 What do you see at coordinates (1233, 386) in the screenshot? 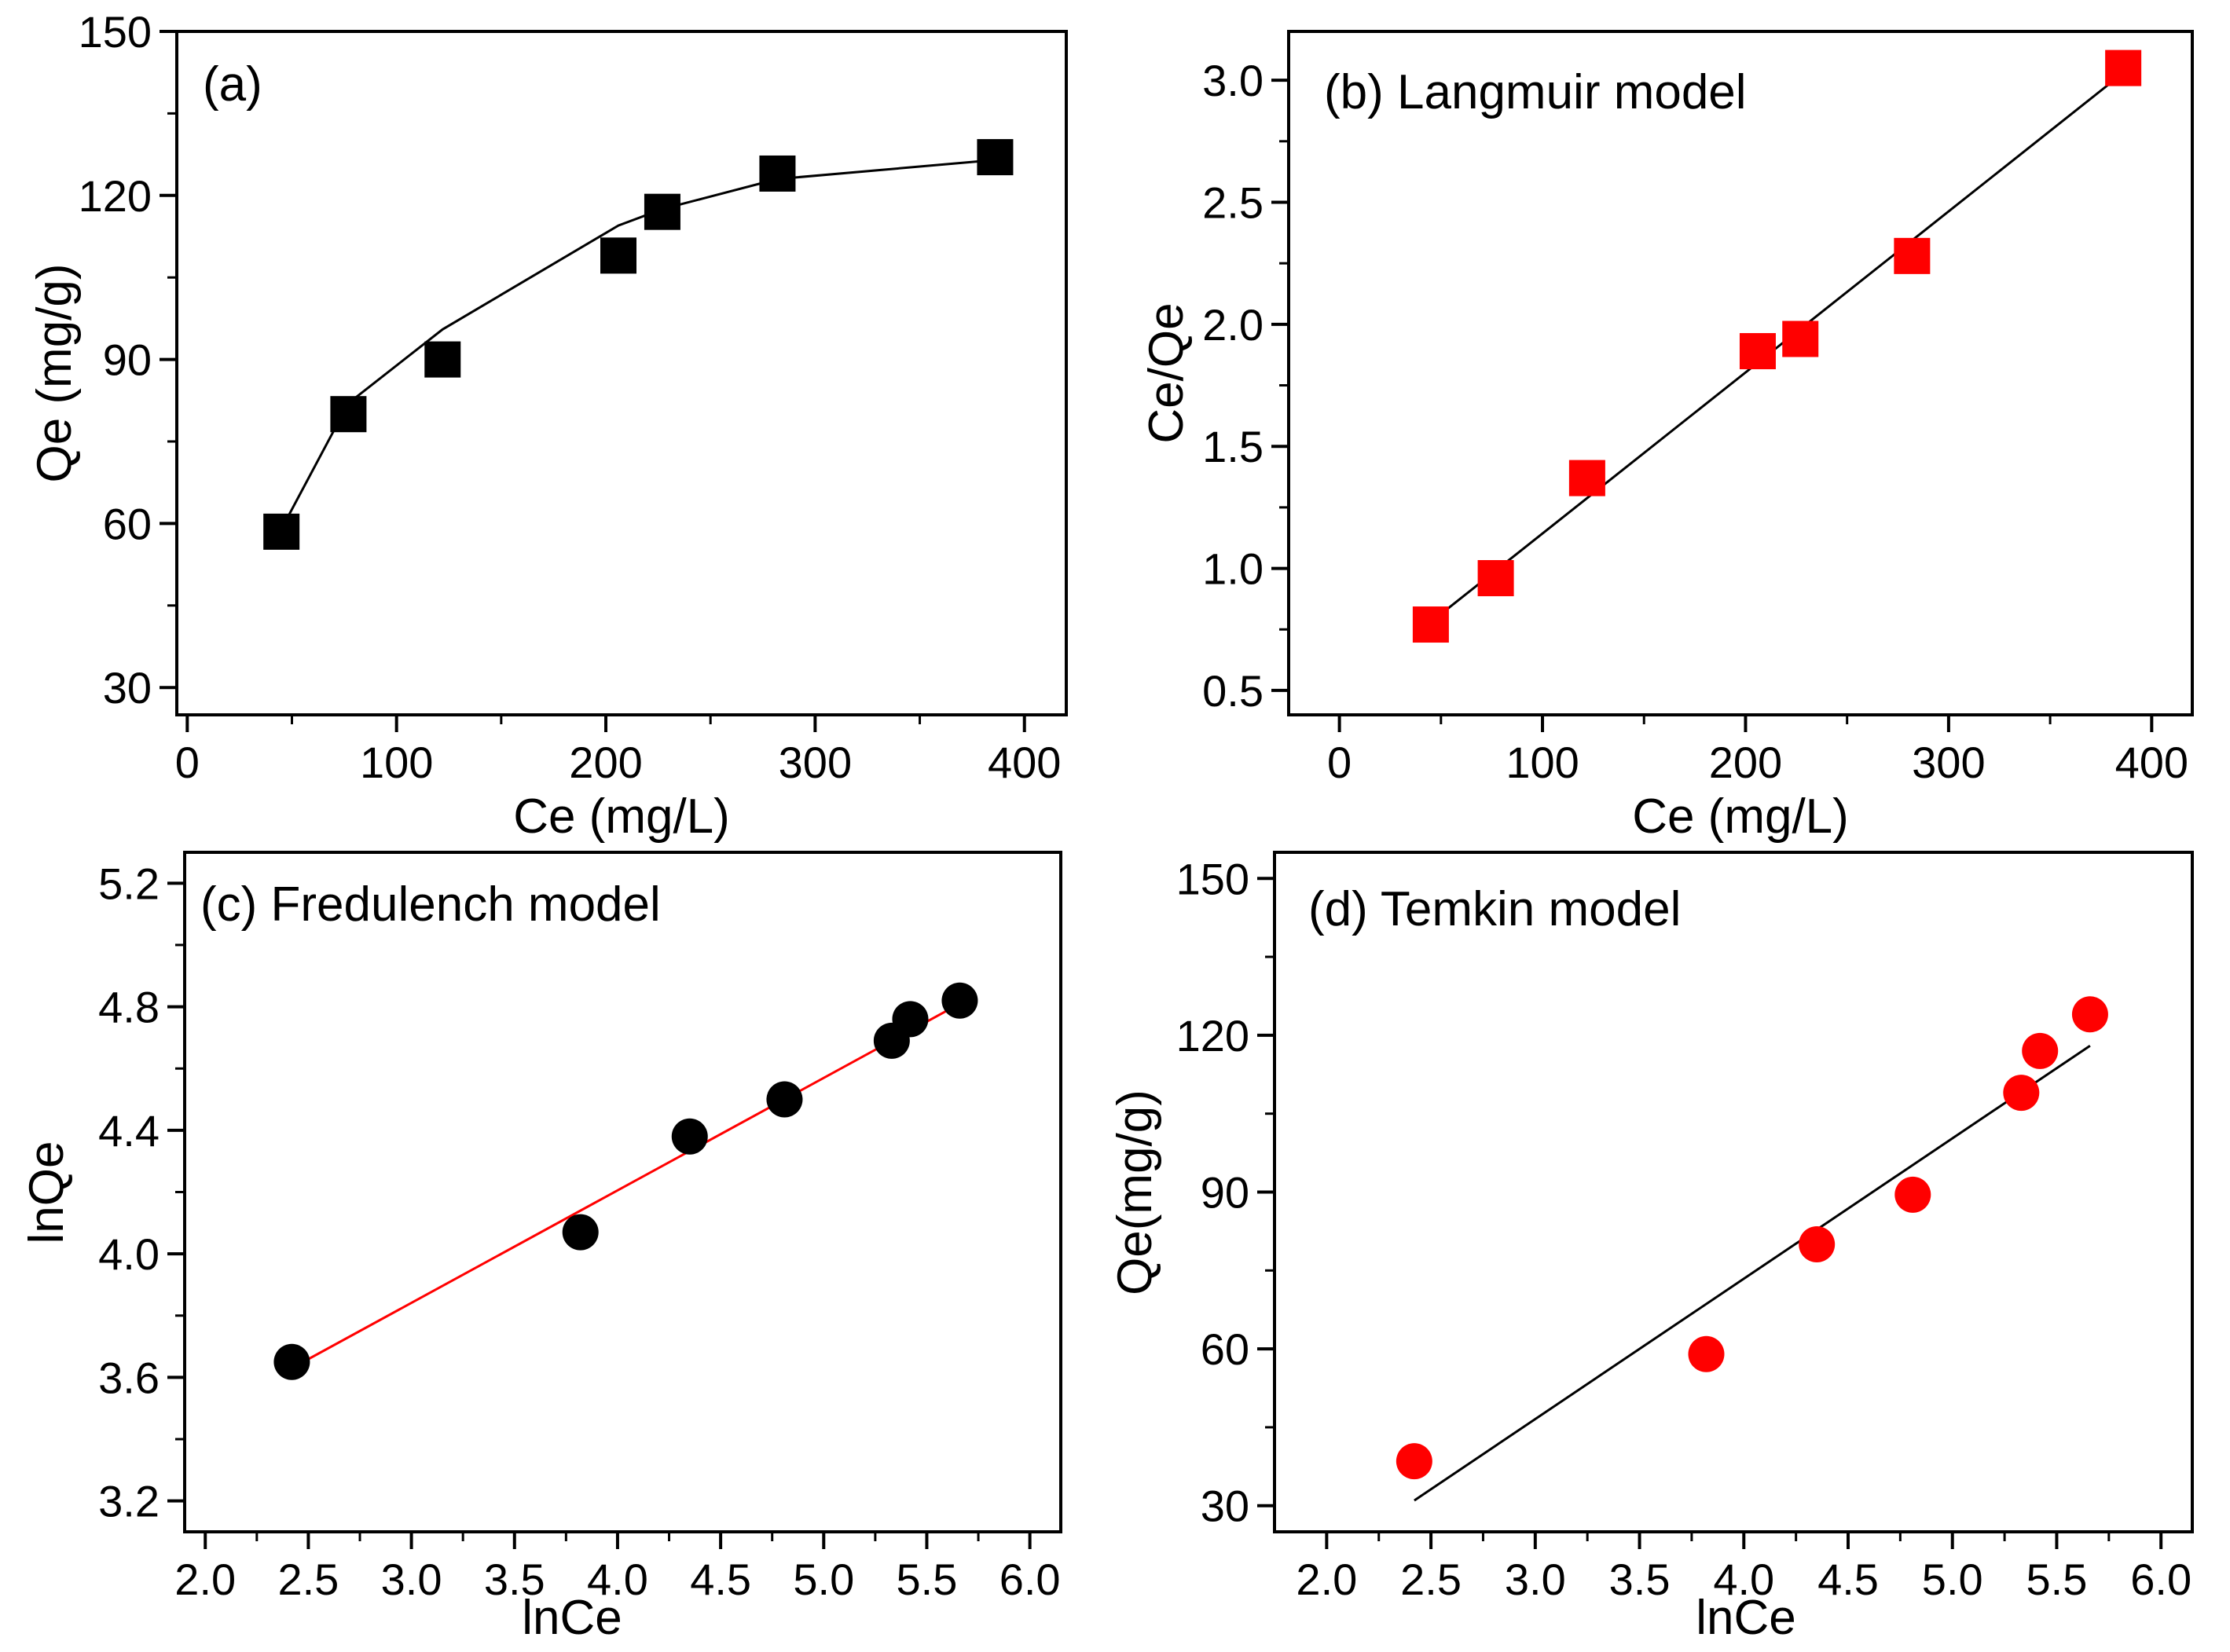
I see `y-tick-labels-b: 0.5 1.0 1.5 2.0 2.5 3.0` at bounding box center [1233, 386].